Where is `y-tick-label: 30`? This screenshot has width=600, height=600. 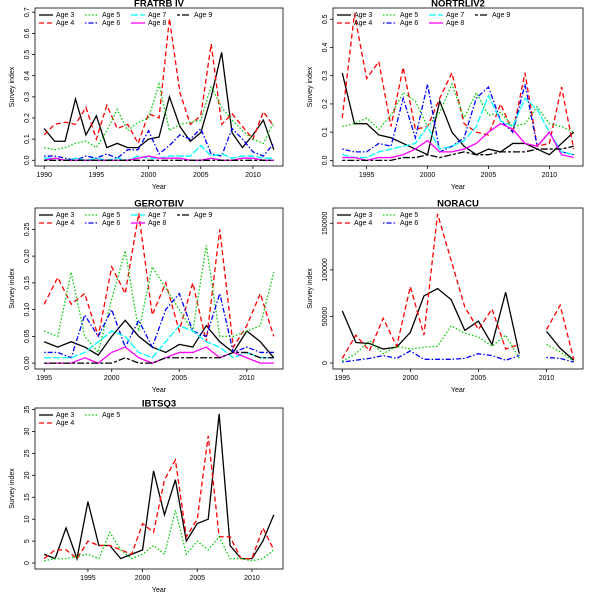 y-tick-label: 30 is located at coordinates (27, 432).